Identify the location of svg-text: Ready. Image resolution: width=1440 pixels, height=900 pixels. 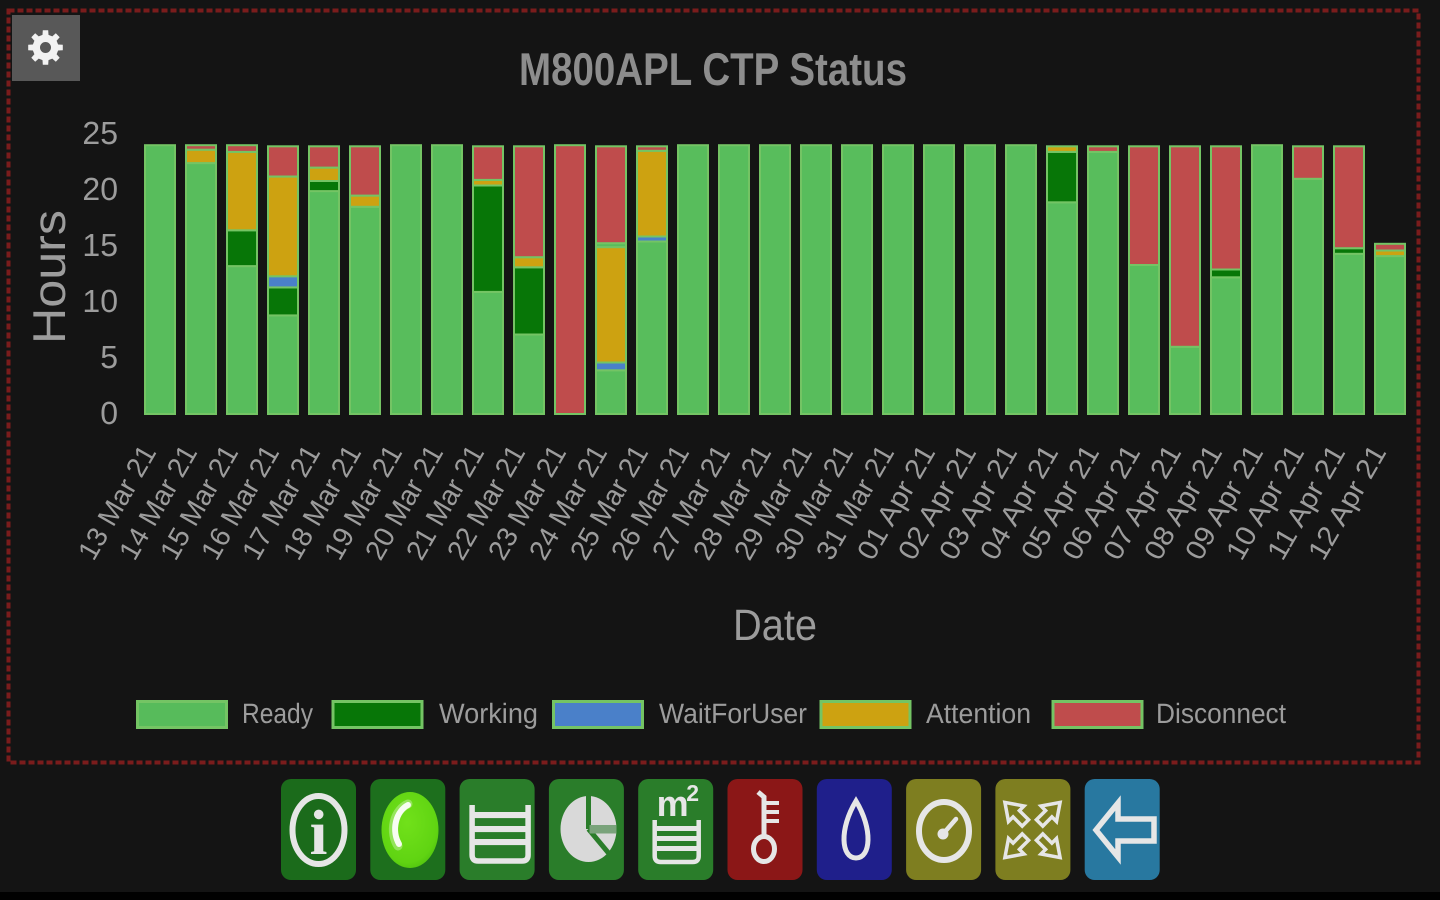
(277, 713).